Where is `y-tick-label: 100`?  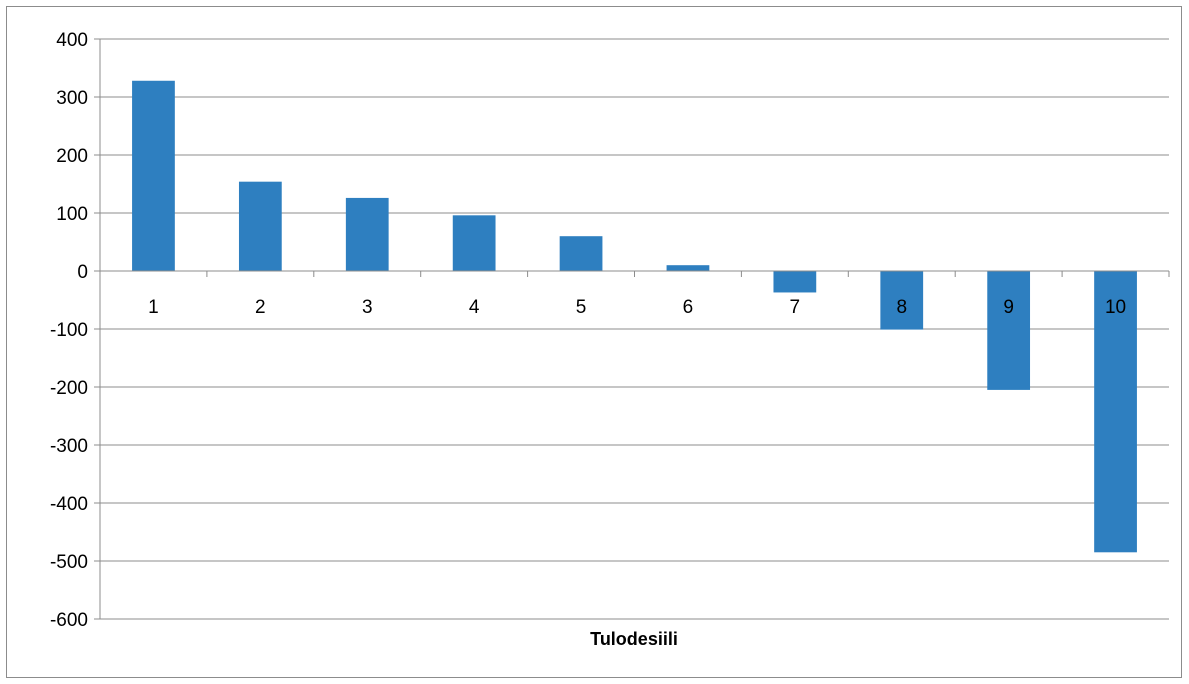 y-tick-label: 100 is located at coordinates (72, 214).